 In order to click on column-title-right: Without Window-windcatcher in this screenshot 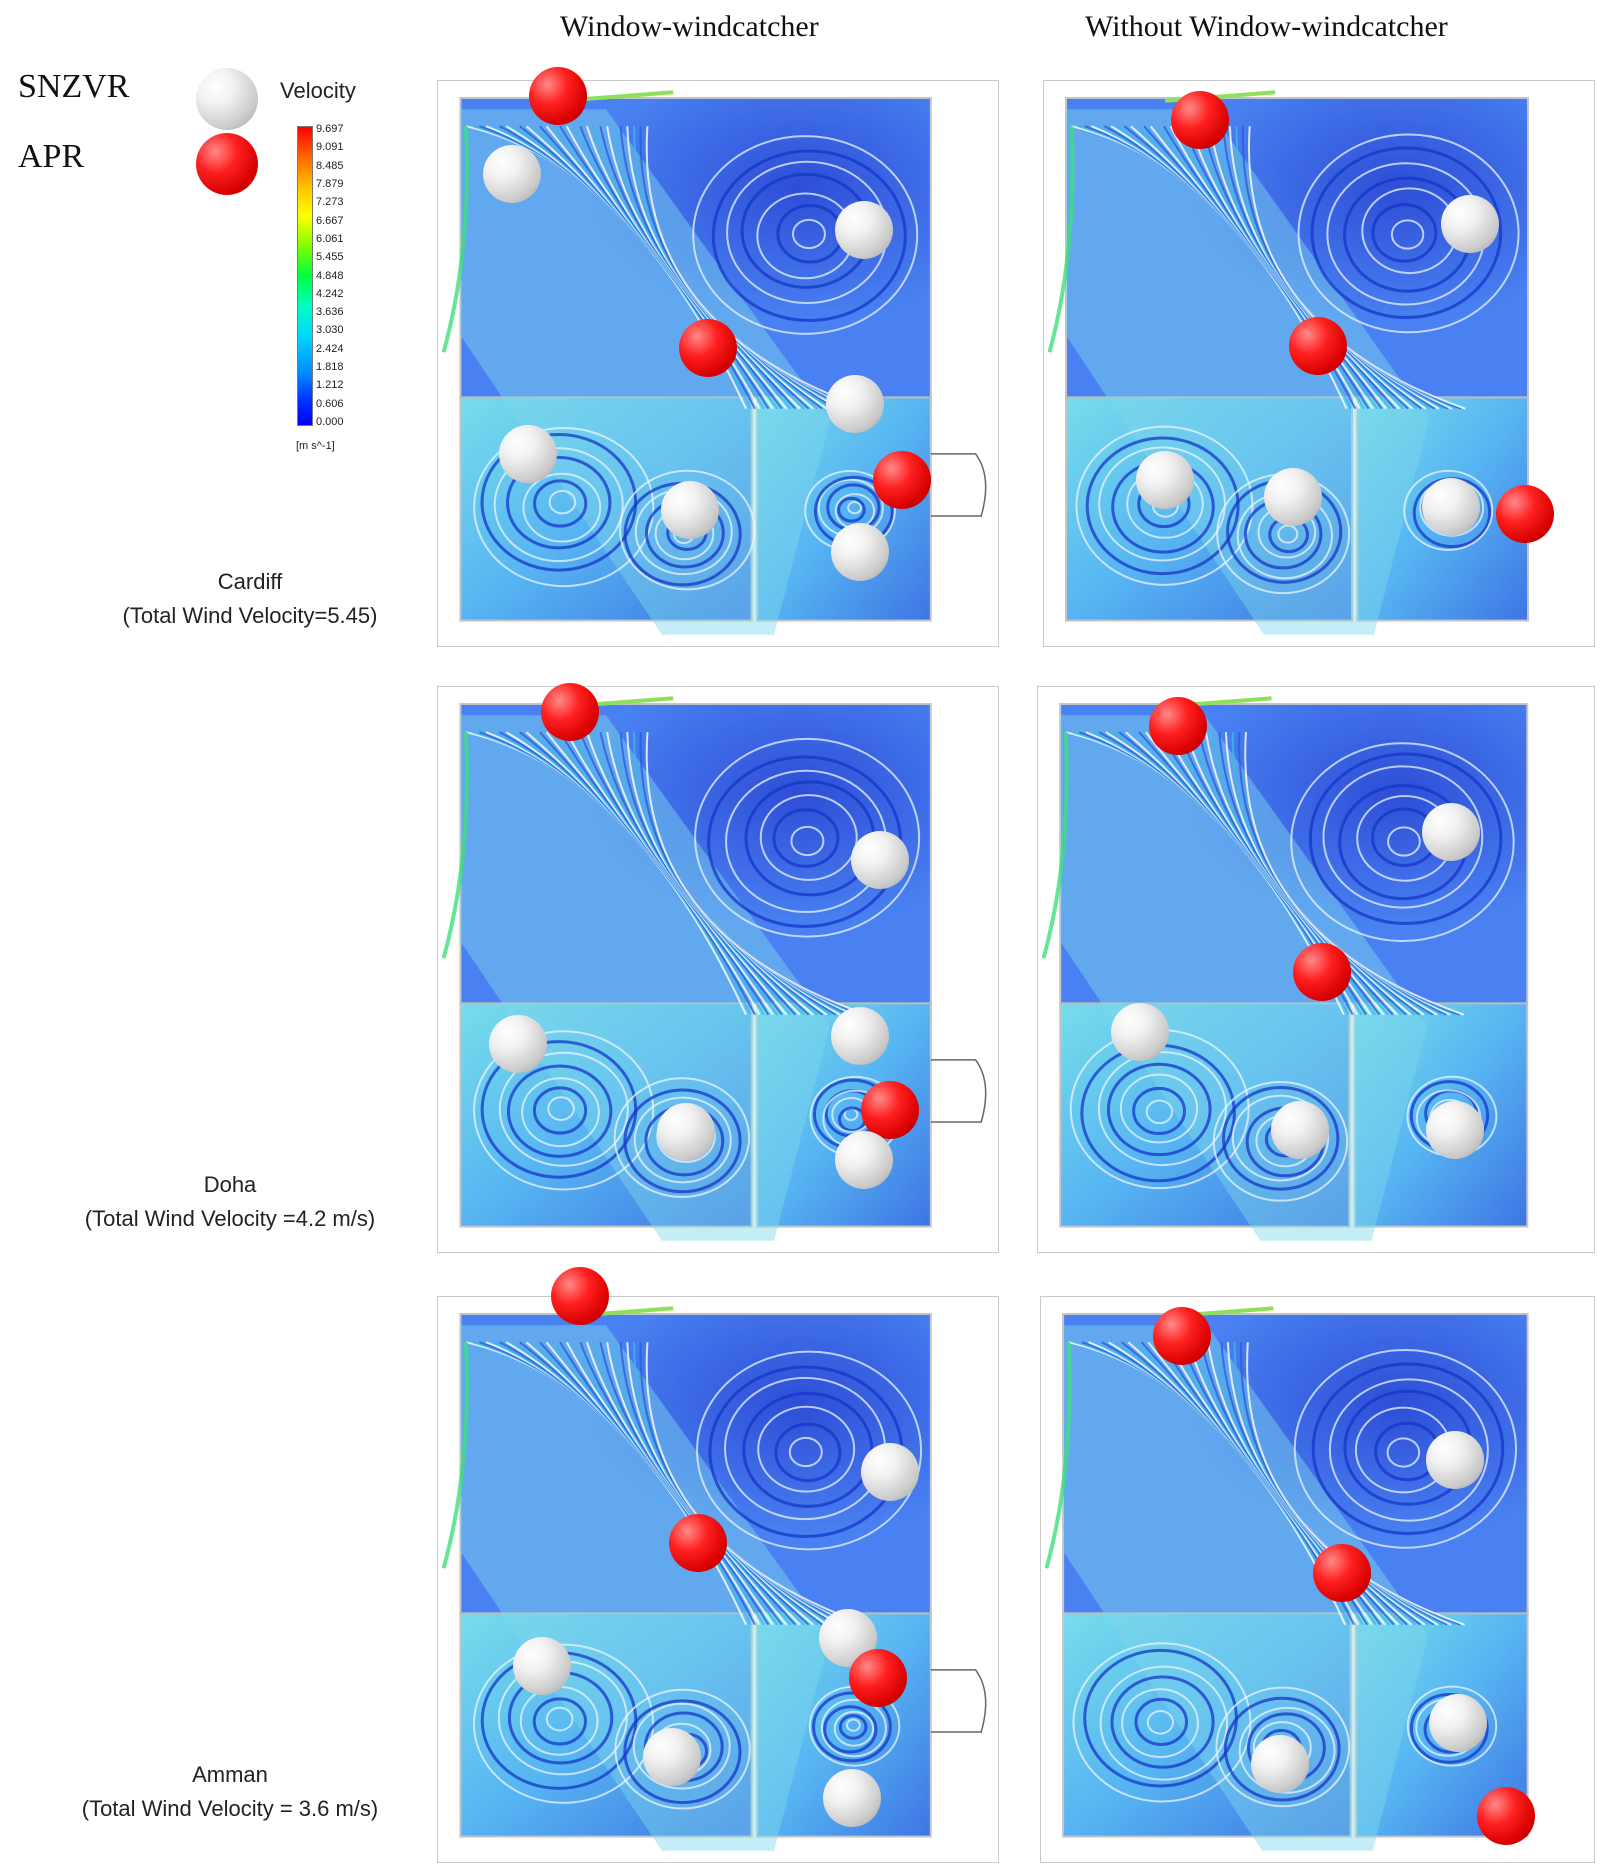, I will do `click(1266, 26)`.